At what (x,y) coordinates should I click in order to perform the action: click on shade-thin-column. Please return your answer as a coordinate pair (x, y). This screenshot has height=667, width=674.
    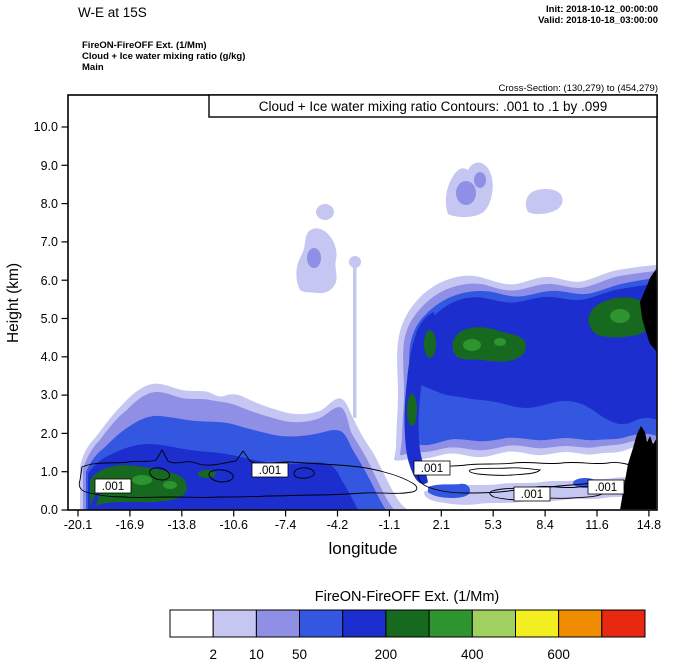
    Looking at the image, I should click on (355, 342).